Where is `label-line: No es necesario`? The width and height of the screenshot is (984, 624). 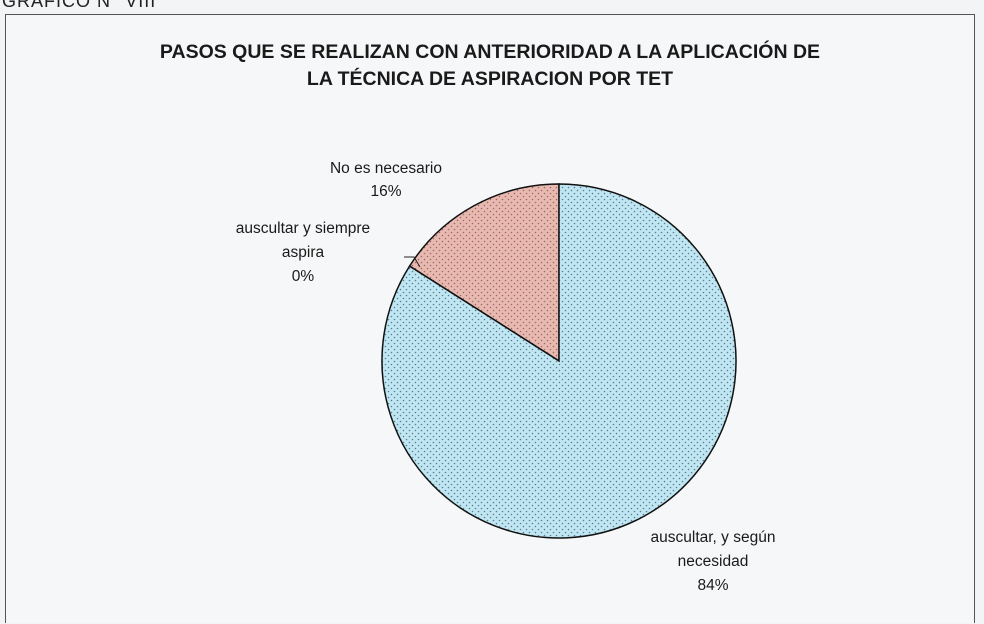
label-line: No es necesario is located at coordinates (386, 168).